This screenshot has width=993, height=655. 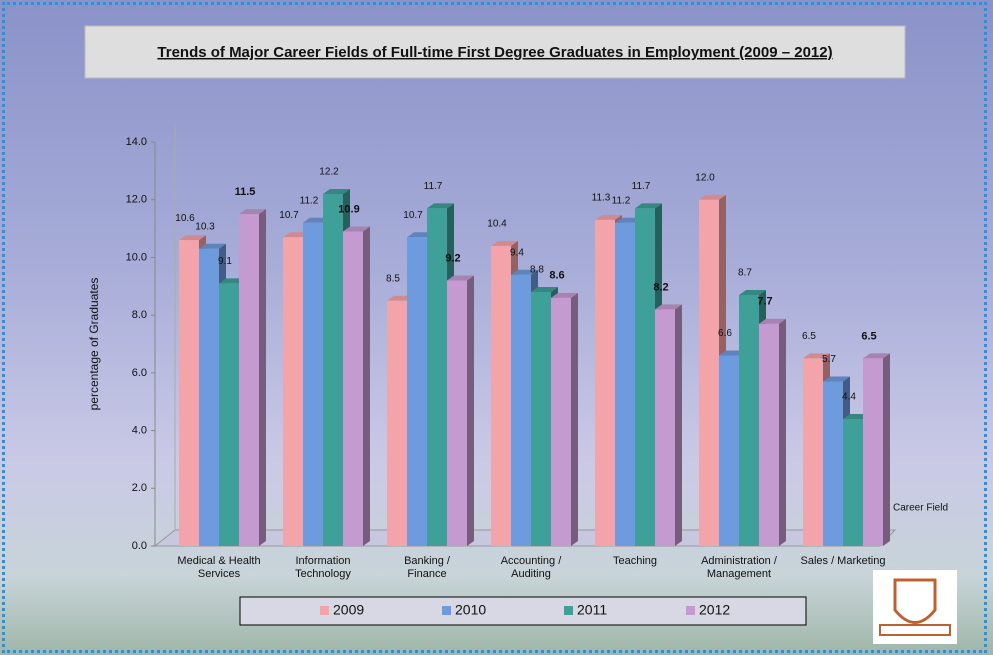 I want to click on y-tick-label: 2.0, so click(x=139, y=488).